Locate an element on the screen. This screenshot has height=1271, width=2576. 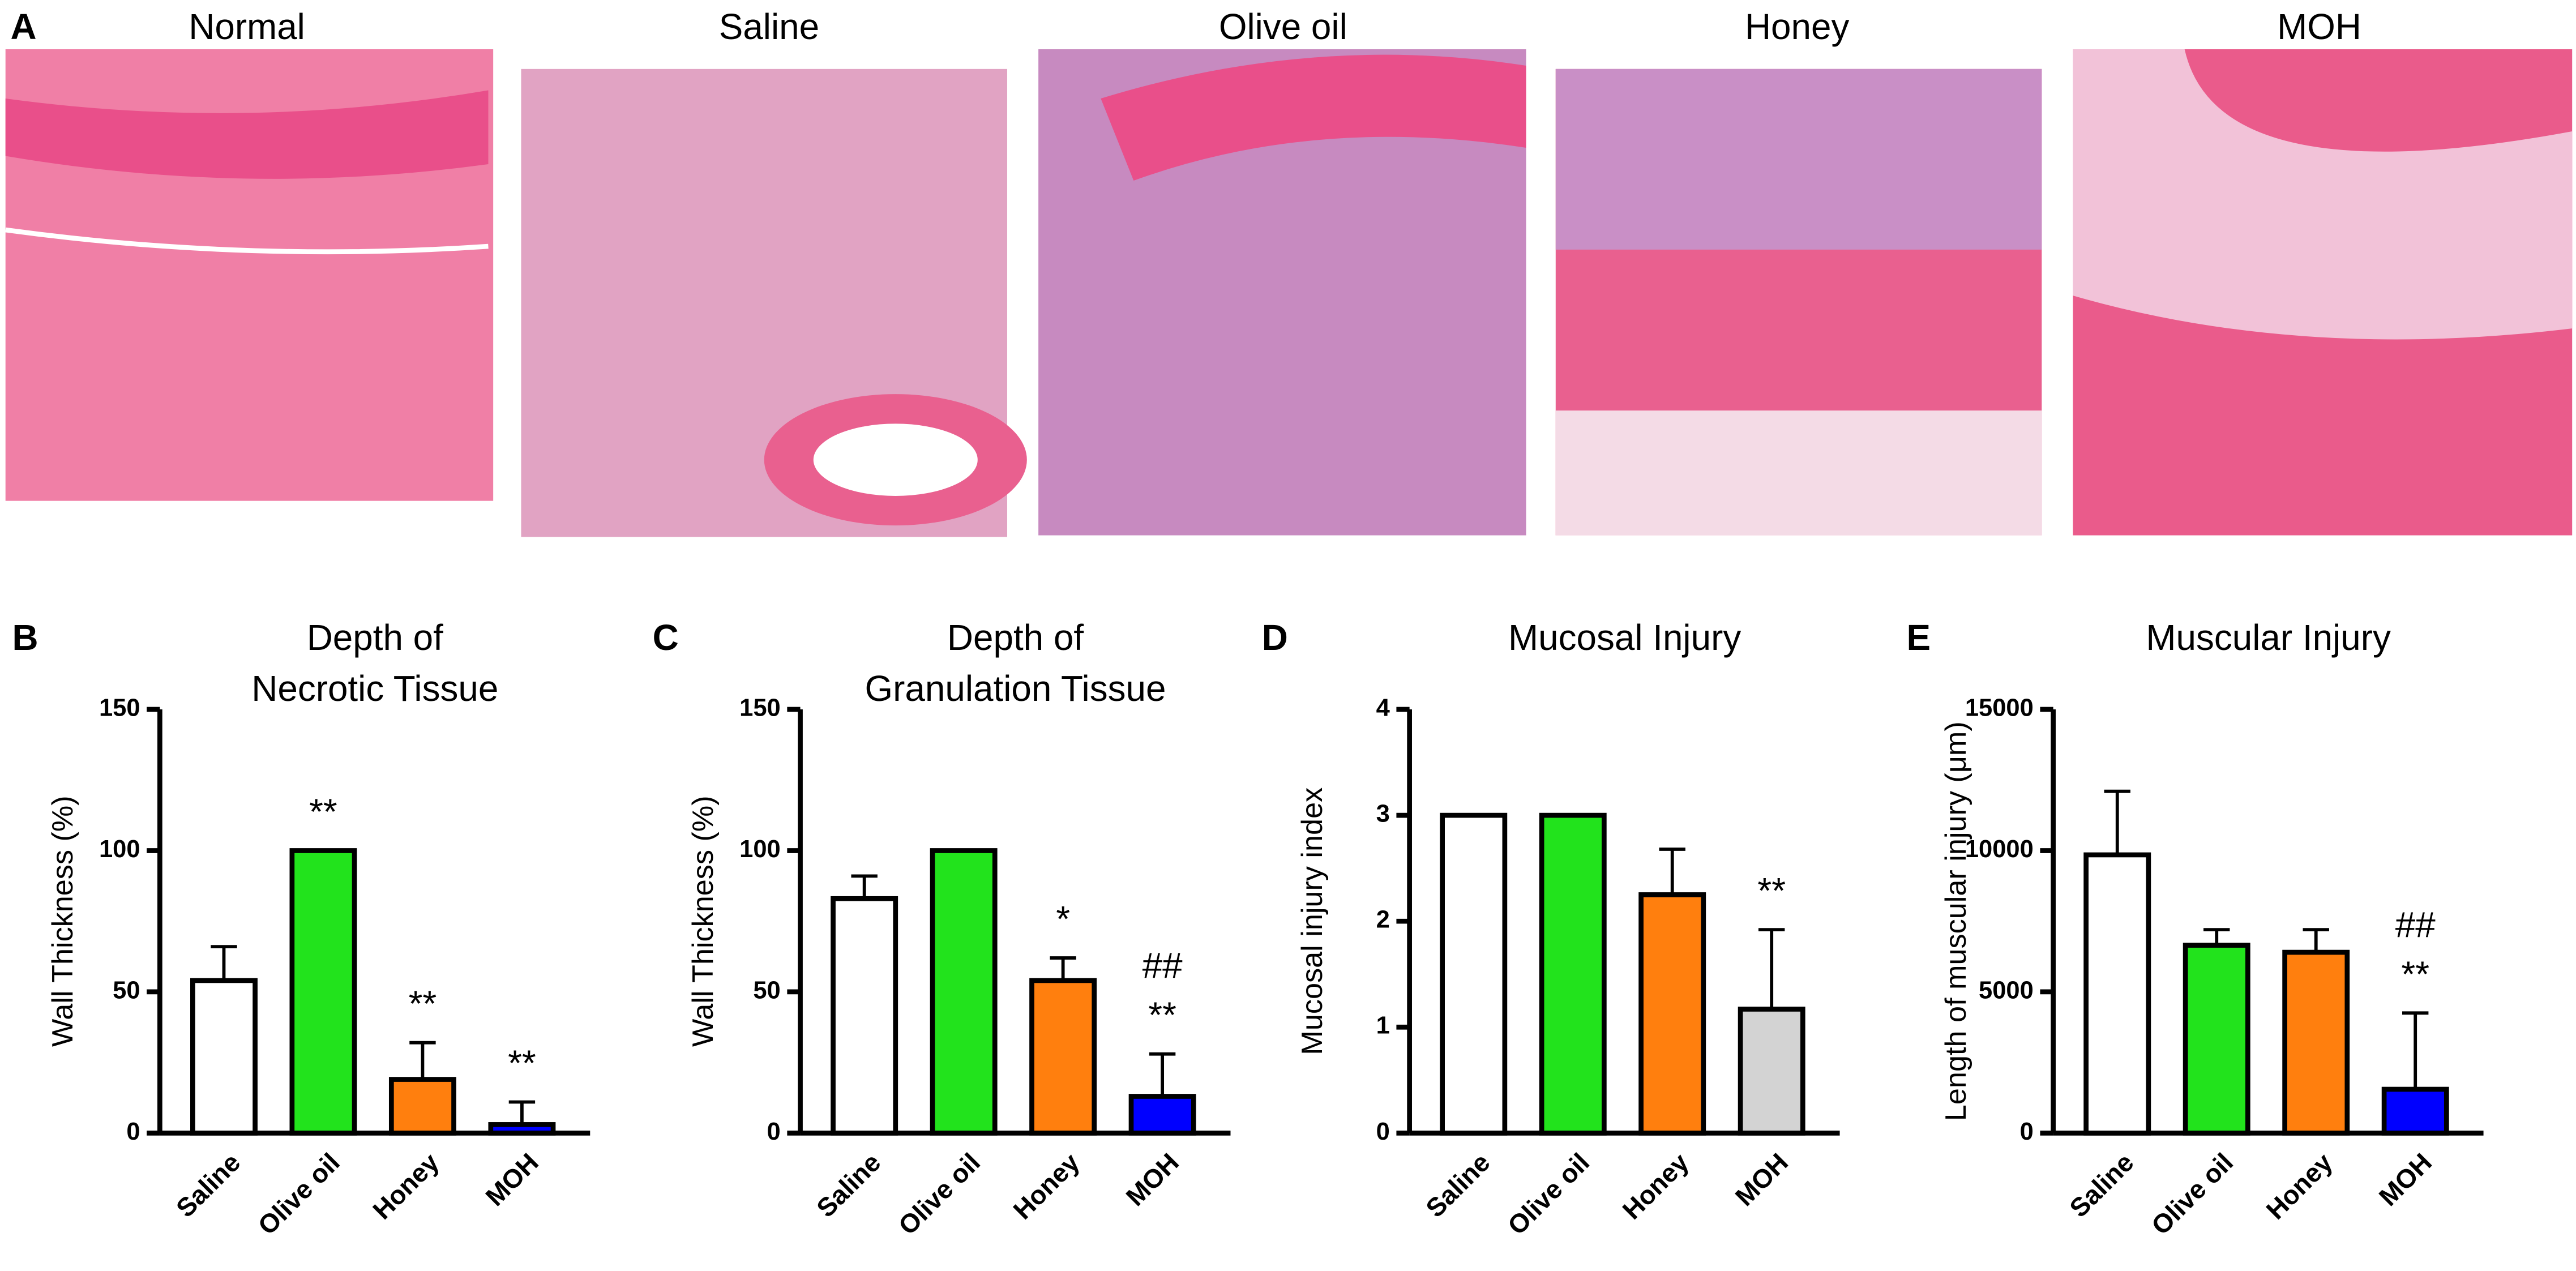
panel-label: A is located at coordinates (24, 26).